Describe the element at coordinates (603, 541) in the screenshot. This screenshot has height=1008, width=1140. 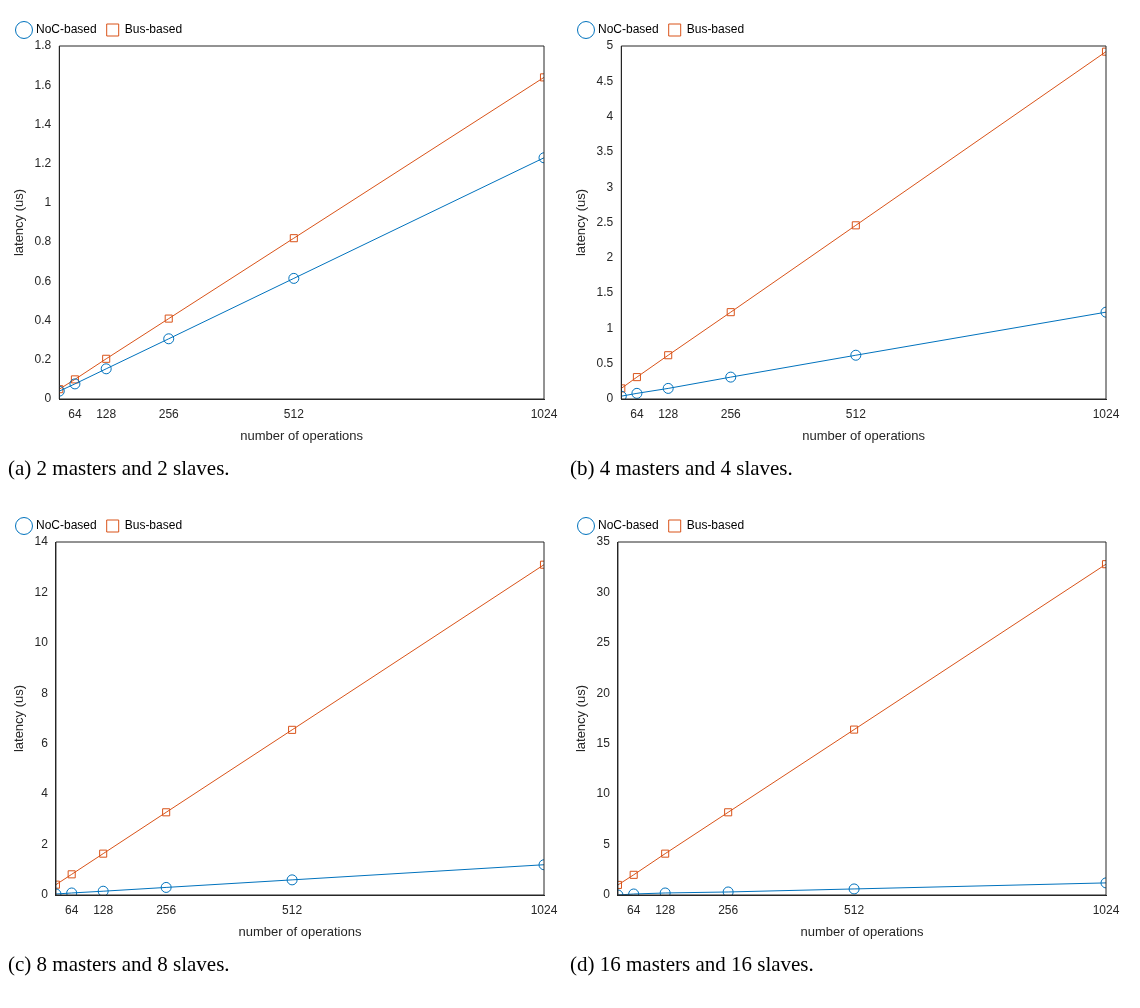
I see `y-tick-label: 35` at that location.